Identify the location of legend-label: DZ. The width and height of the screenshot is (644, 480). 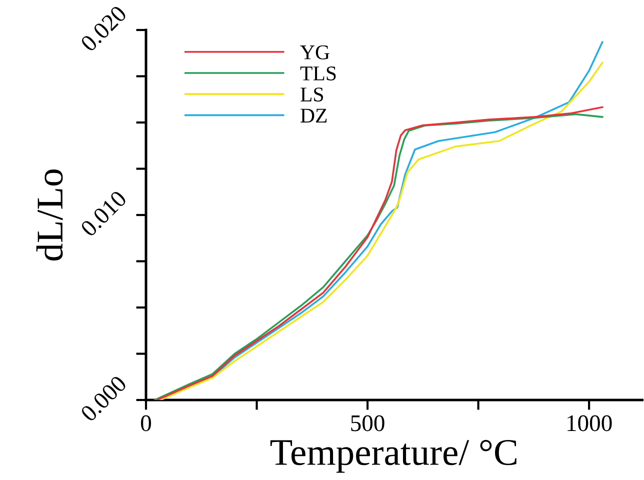
(313, 115).